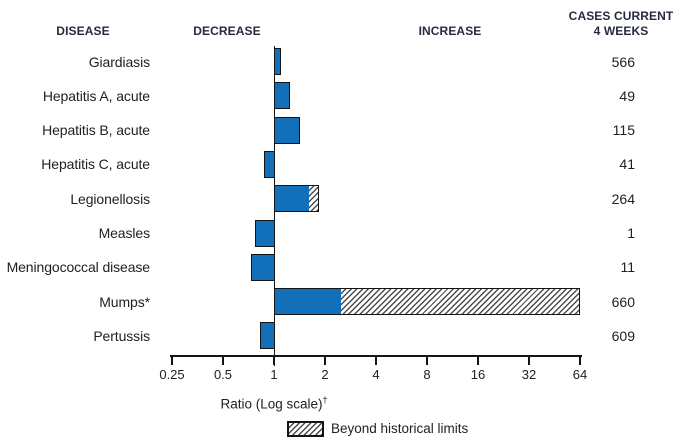 The height and width of the screenshot is (444, 680). Describe the element at coordinates (450, 31) in the screenshot. I see `column-header-increase: INCREASE` at that location.